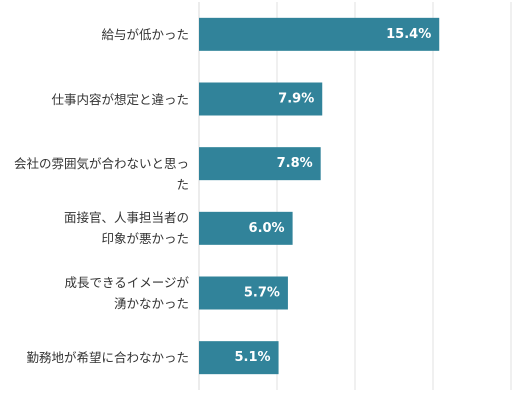 Image resolution: width=520 pixels, height=408 pixels. What do you see at coordinates (295, 163) in the screenshot?
I see `bar-value-label: 7.8%` at bounding box center [295, 163].